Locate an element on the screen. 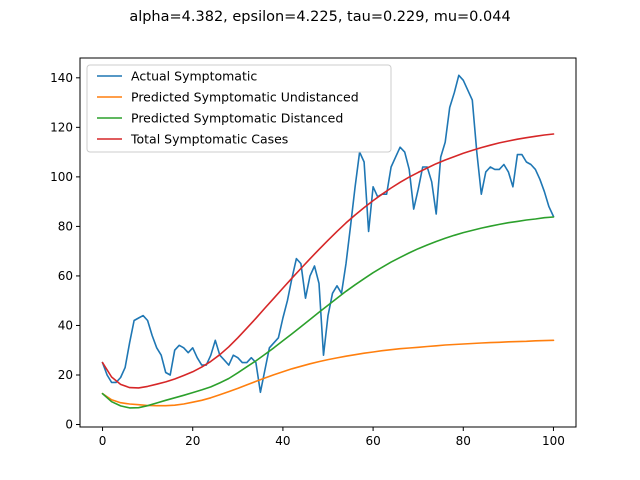 This screenshot has height=480, width=640. x-tick-label: 100 is located at coordinates (553, 441).